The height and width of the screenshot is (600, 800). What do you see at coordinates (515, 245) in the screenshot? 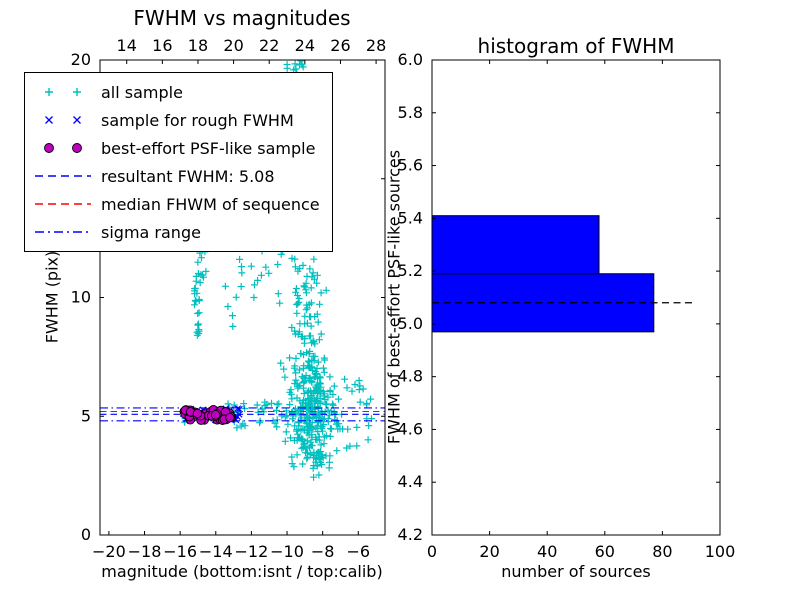
I see `histogram-bar` at bounding box center [515, 245].